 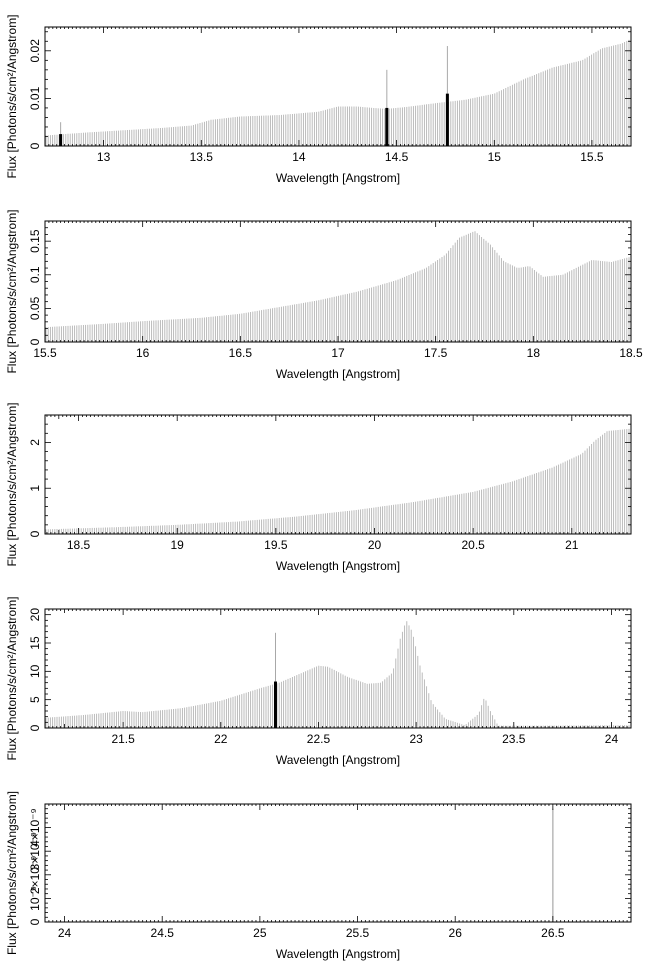 I want to click on x-tick-label: 19.5, so click(x=276, y=545).